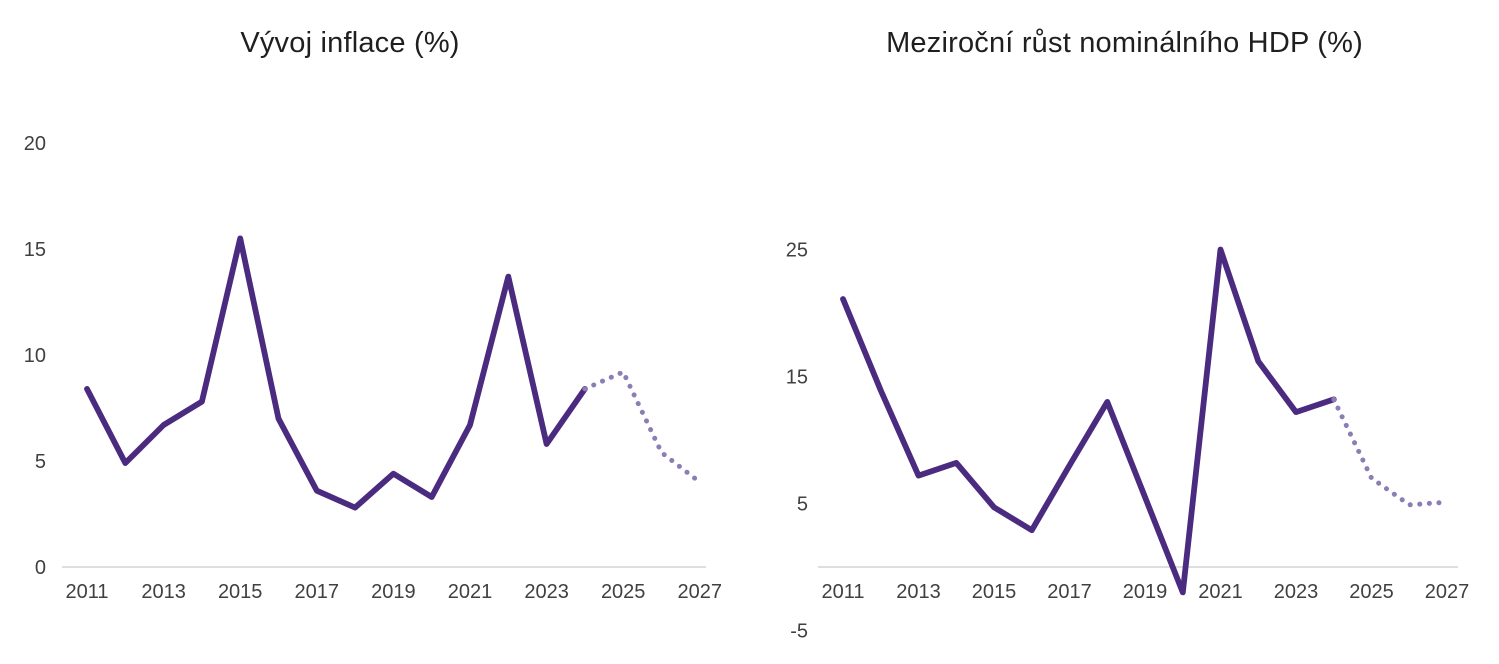 The image size is (1499, 664). What do you see at coordinates (35, 356) in the screenshot?
I see `y-tick-label: 10` at bounding box center [35, 356].